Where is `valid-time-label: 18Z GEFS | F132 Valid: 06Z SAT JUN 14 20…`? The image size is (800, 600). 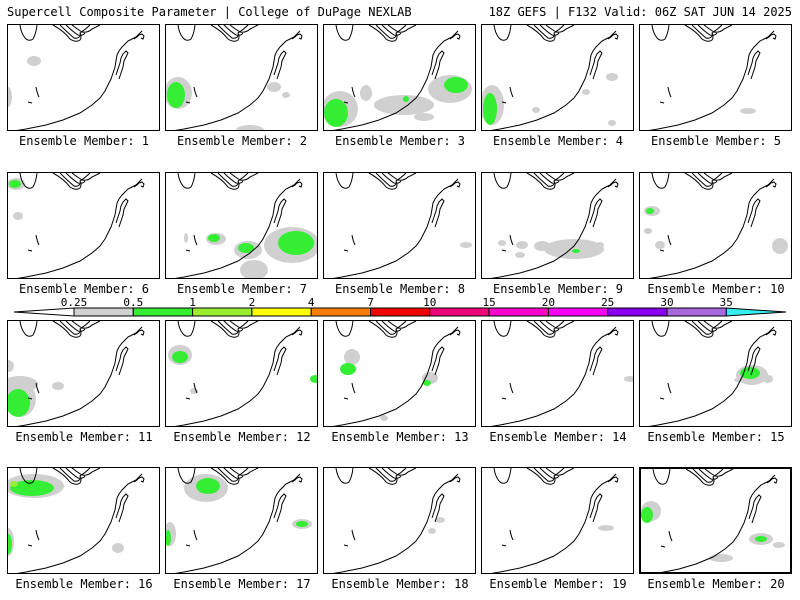
valid-time-label: 18Z GEFS | F132 Valid: 06Z SAT JUN 14 20… is located at coordinates (640, 12).